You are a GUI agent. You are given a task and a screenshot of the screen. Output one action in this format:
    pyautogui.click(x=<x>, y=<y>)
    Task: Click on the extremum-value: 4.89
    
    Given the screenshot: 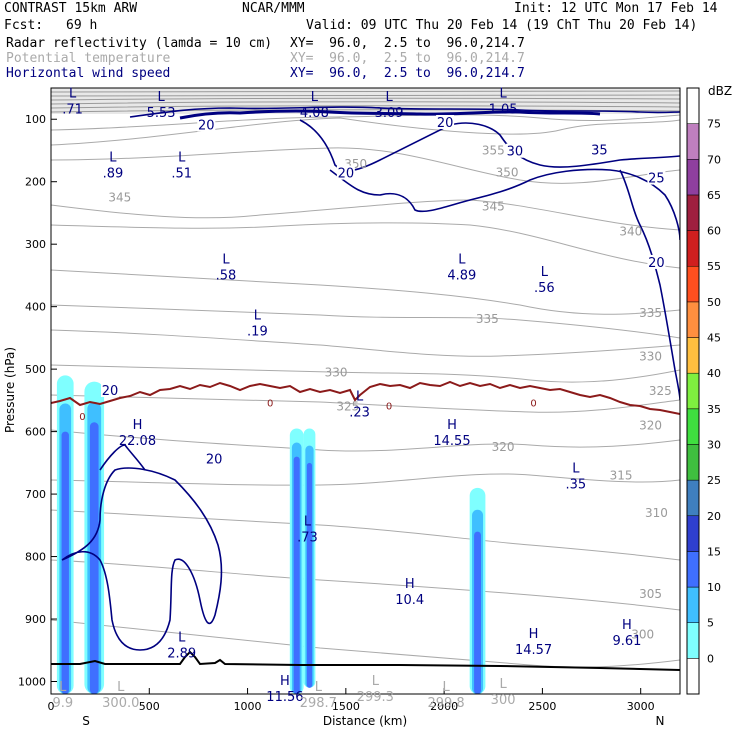 What is the action you would take?
    pyautogui.click(x=461, y=275)
    